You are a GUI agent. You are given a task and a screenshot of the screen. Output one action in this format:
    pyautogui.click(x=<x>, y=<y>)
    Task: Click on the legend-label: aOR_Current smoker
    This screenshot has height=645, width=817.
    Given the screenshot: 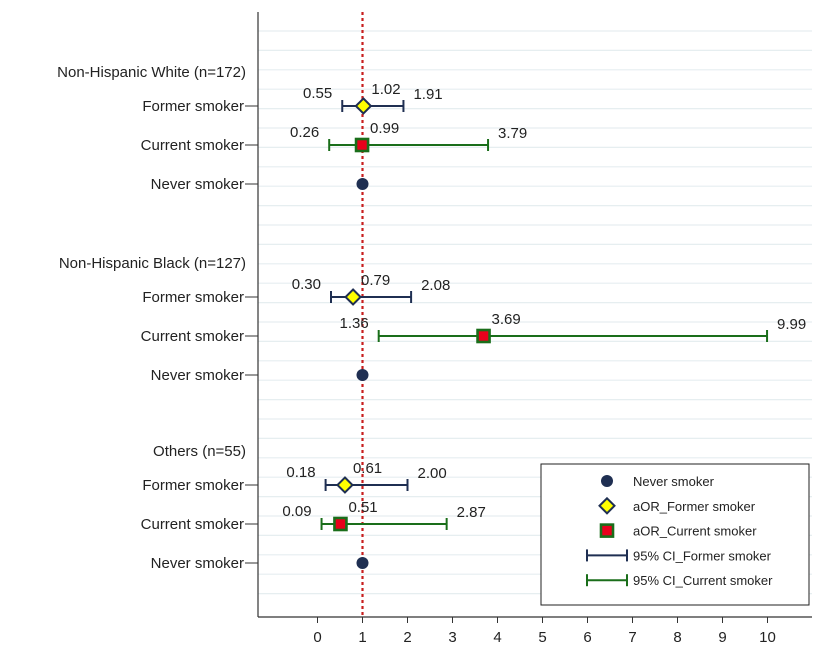 What is the action you would take?
    pyautogui.click(x=695, y=531)
    